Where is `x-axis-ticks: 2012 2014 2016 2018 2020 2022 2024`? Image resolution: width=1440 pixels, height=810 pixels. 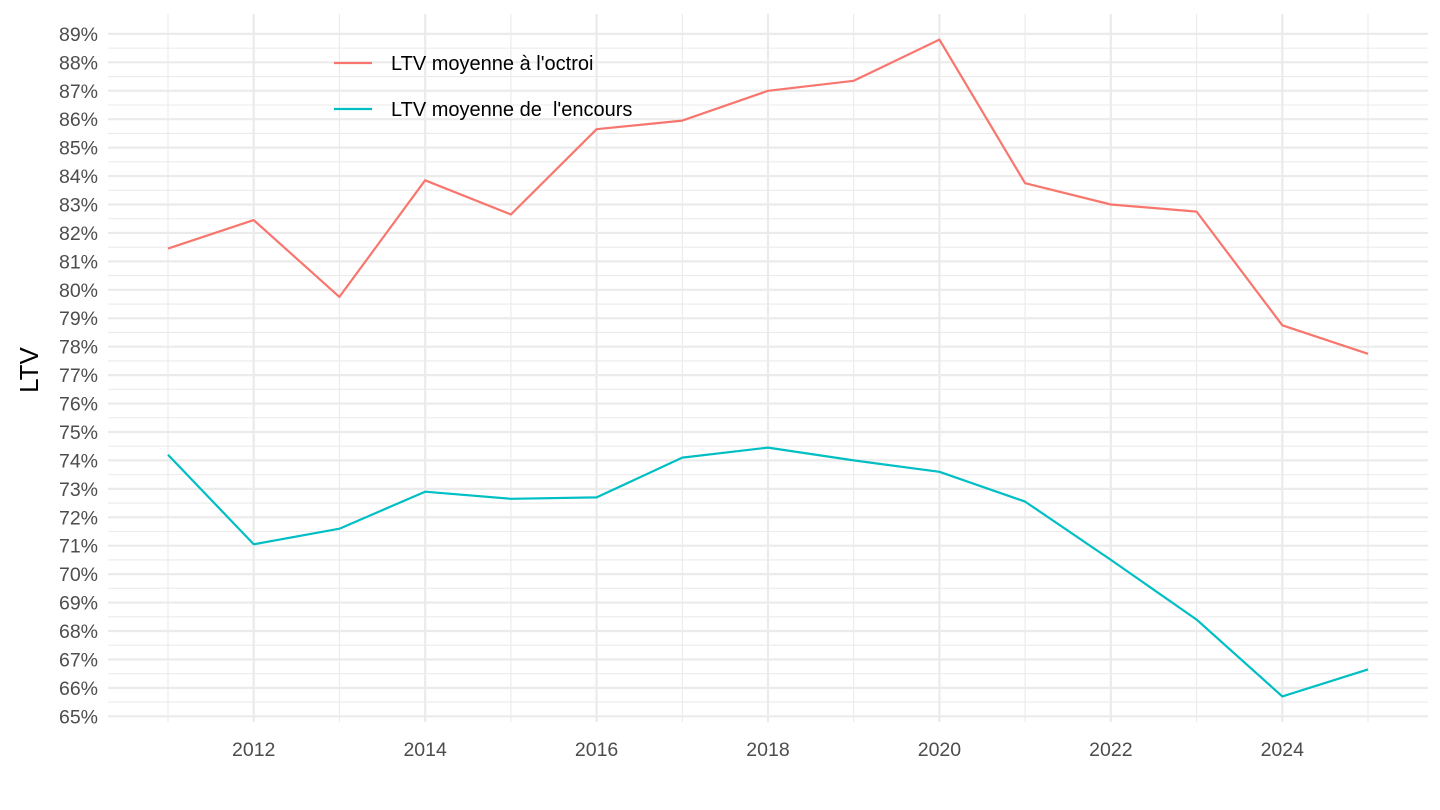 x-axis-ticks: 2012 2014 2016 2018 2020 2022 2024 is located at coordinates (768, 750).